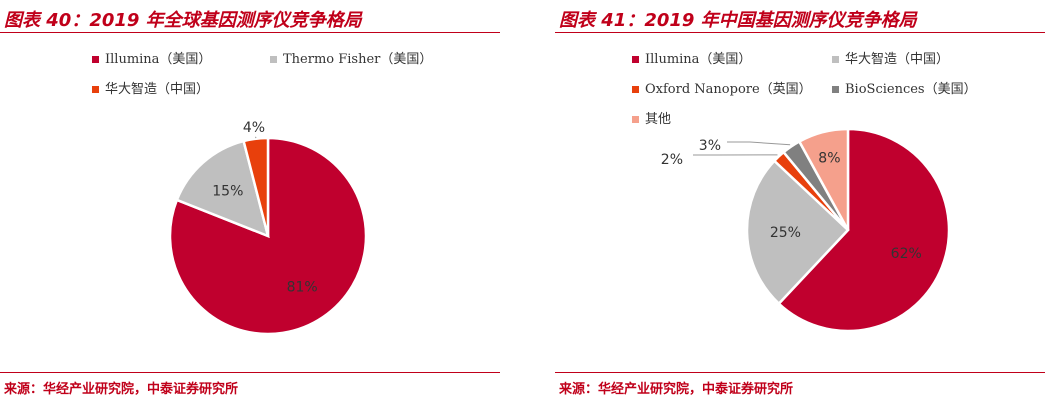 The image size is (1045, 402). I want to click on data-label-0: 62%, so click(906, 254).